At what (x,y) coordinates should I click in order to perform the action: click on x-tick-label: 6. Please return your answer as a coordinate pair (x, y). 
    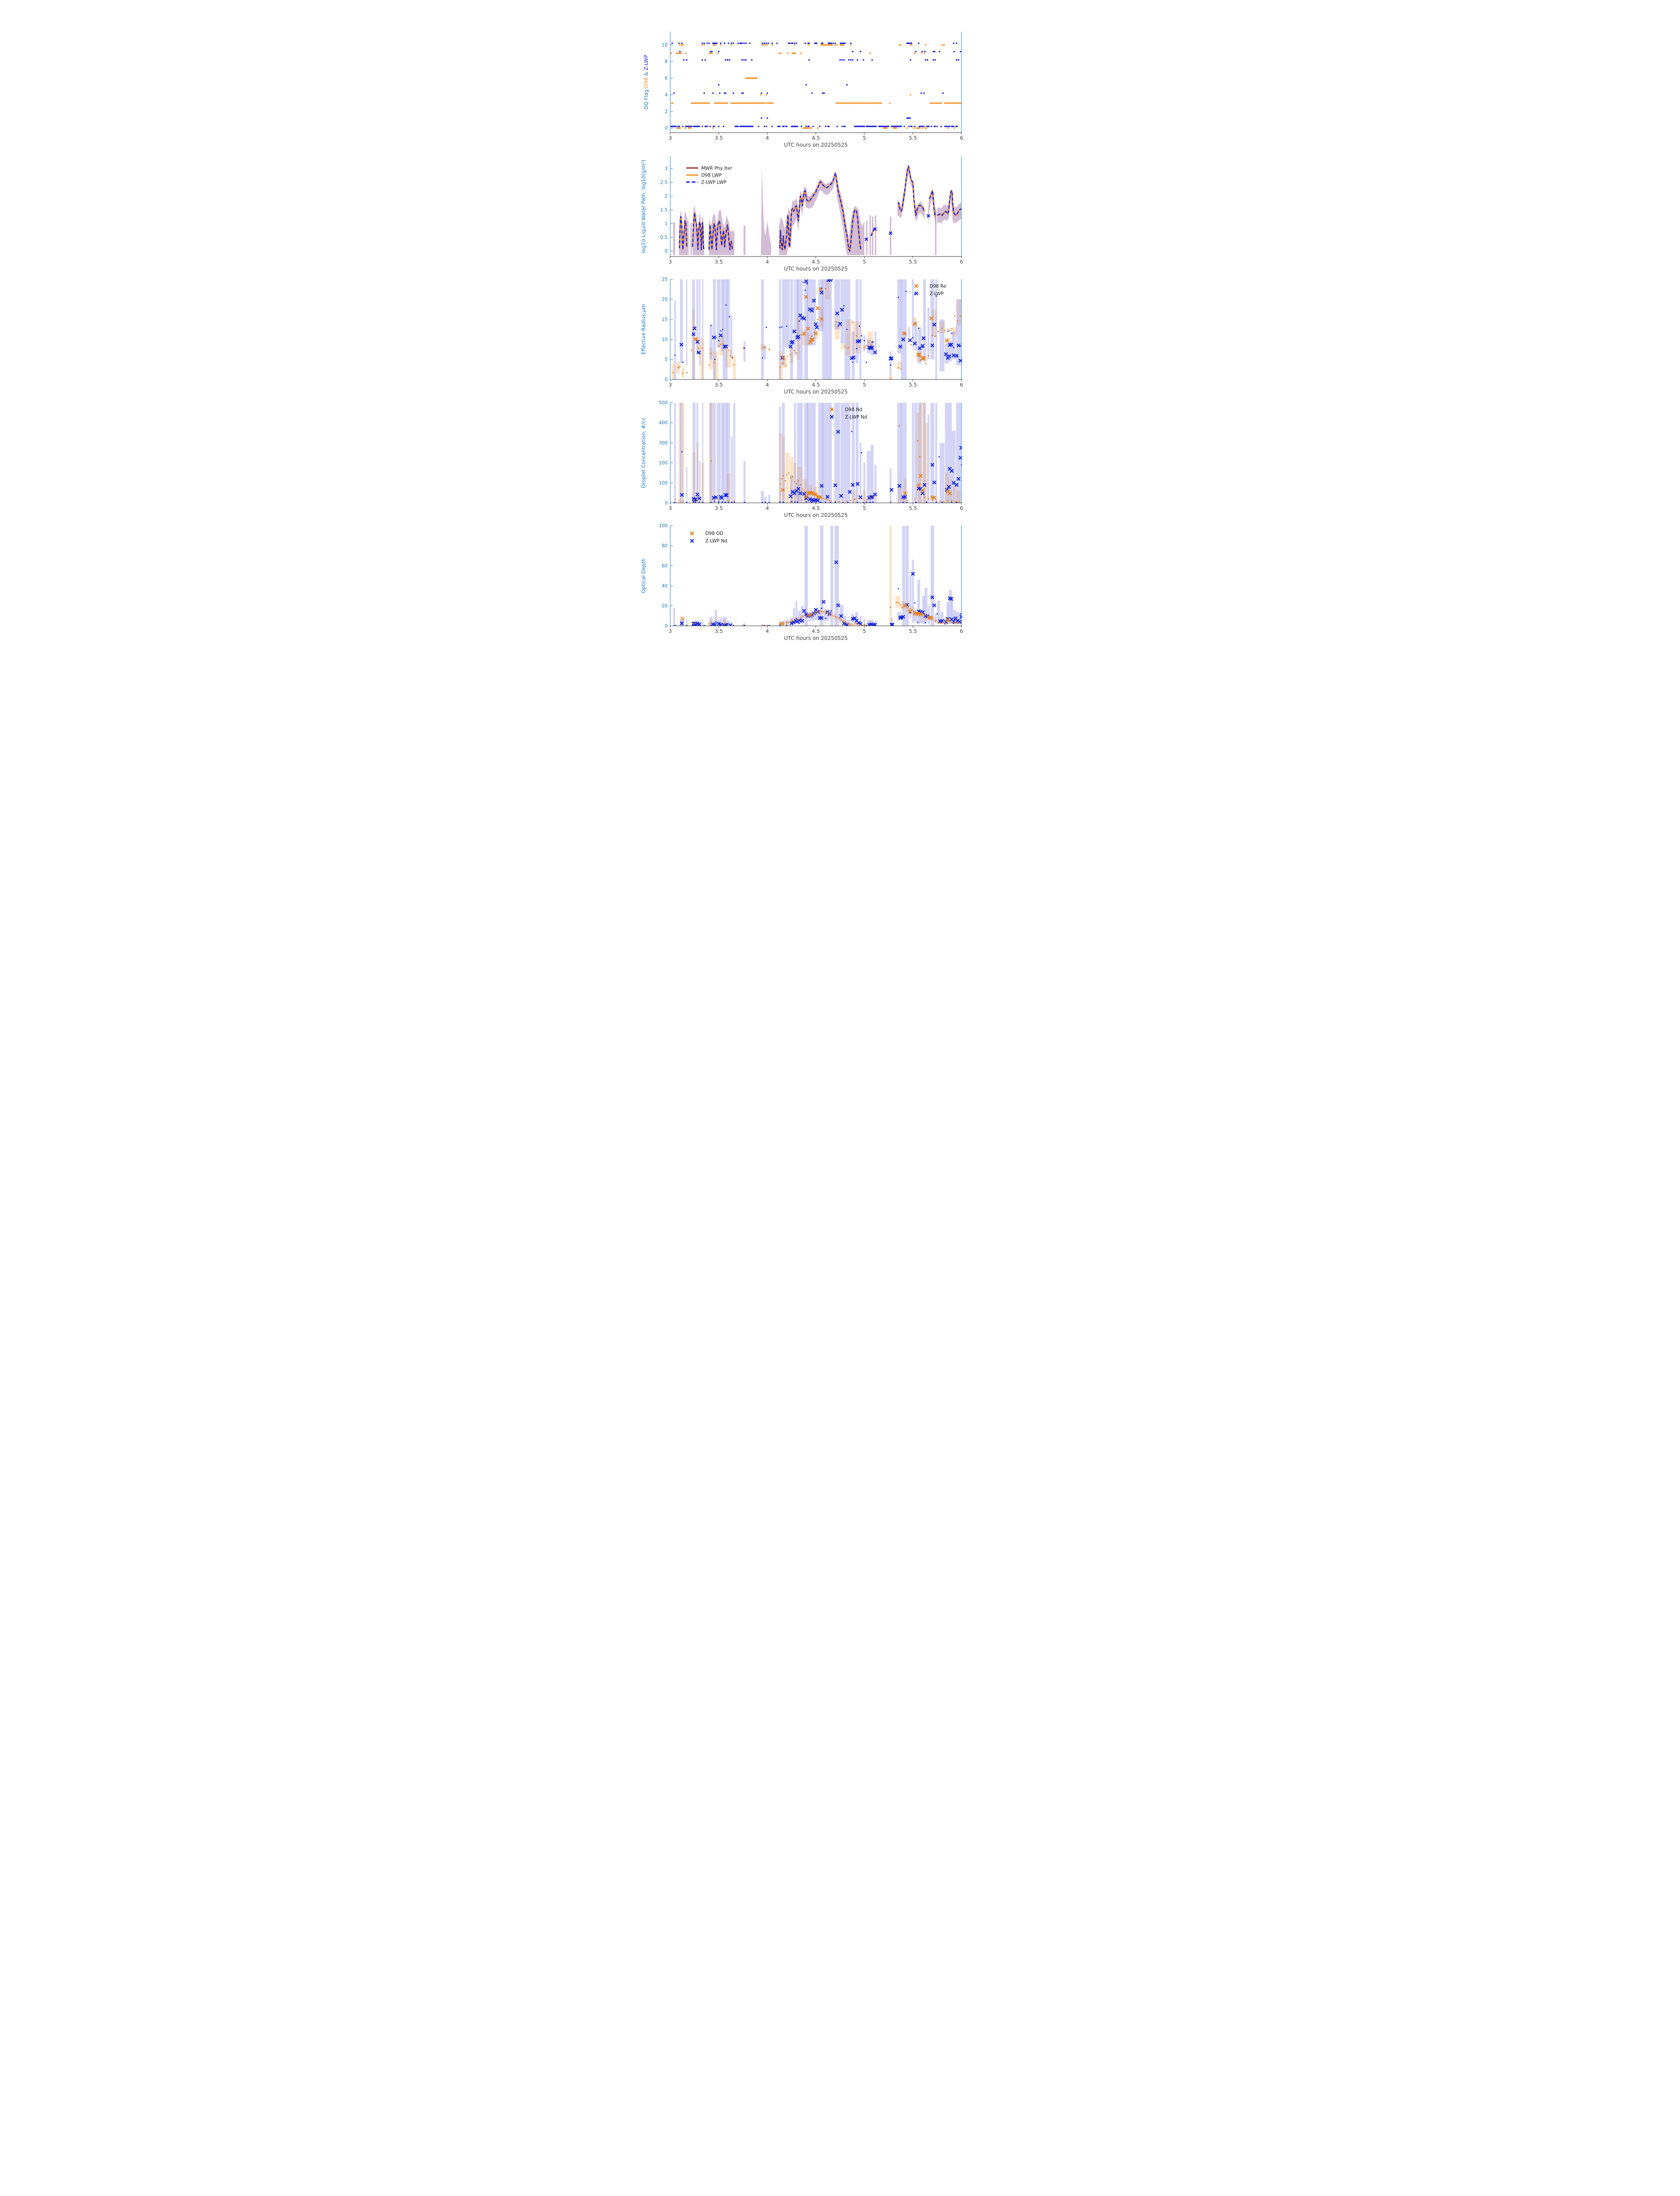
    Looking at the image, I should click on (961, 138).